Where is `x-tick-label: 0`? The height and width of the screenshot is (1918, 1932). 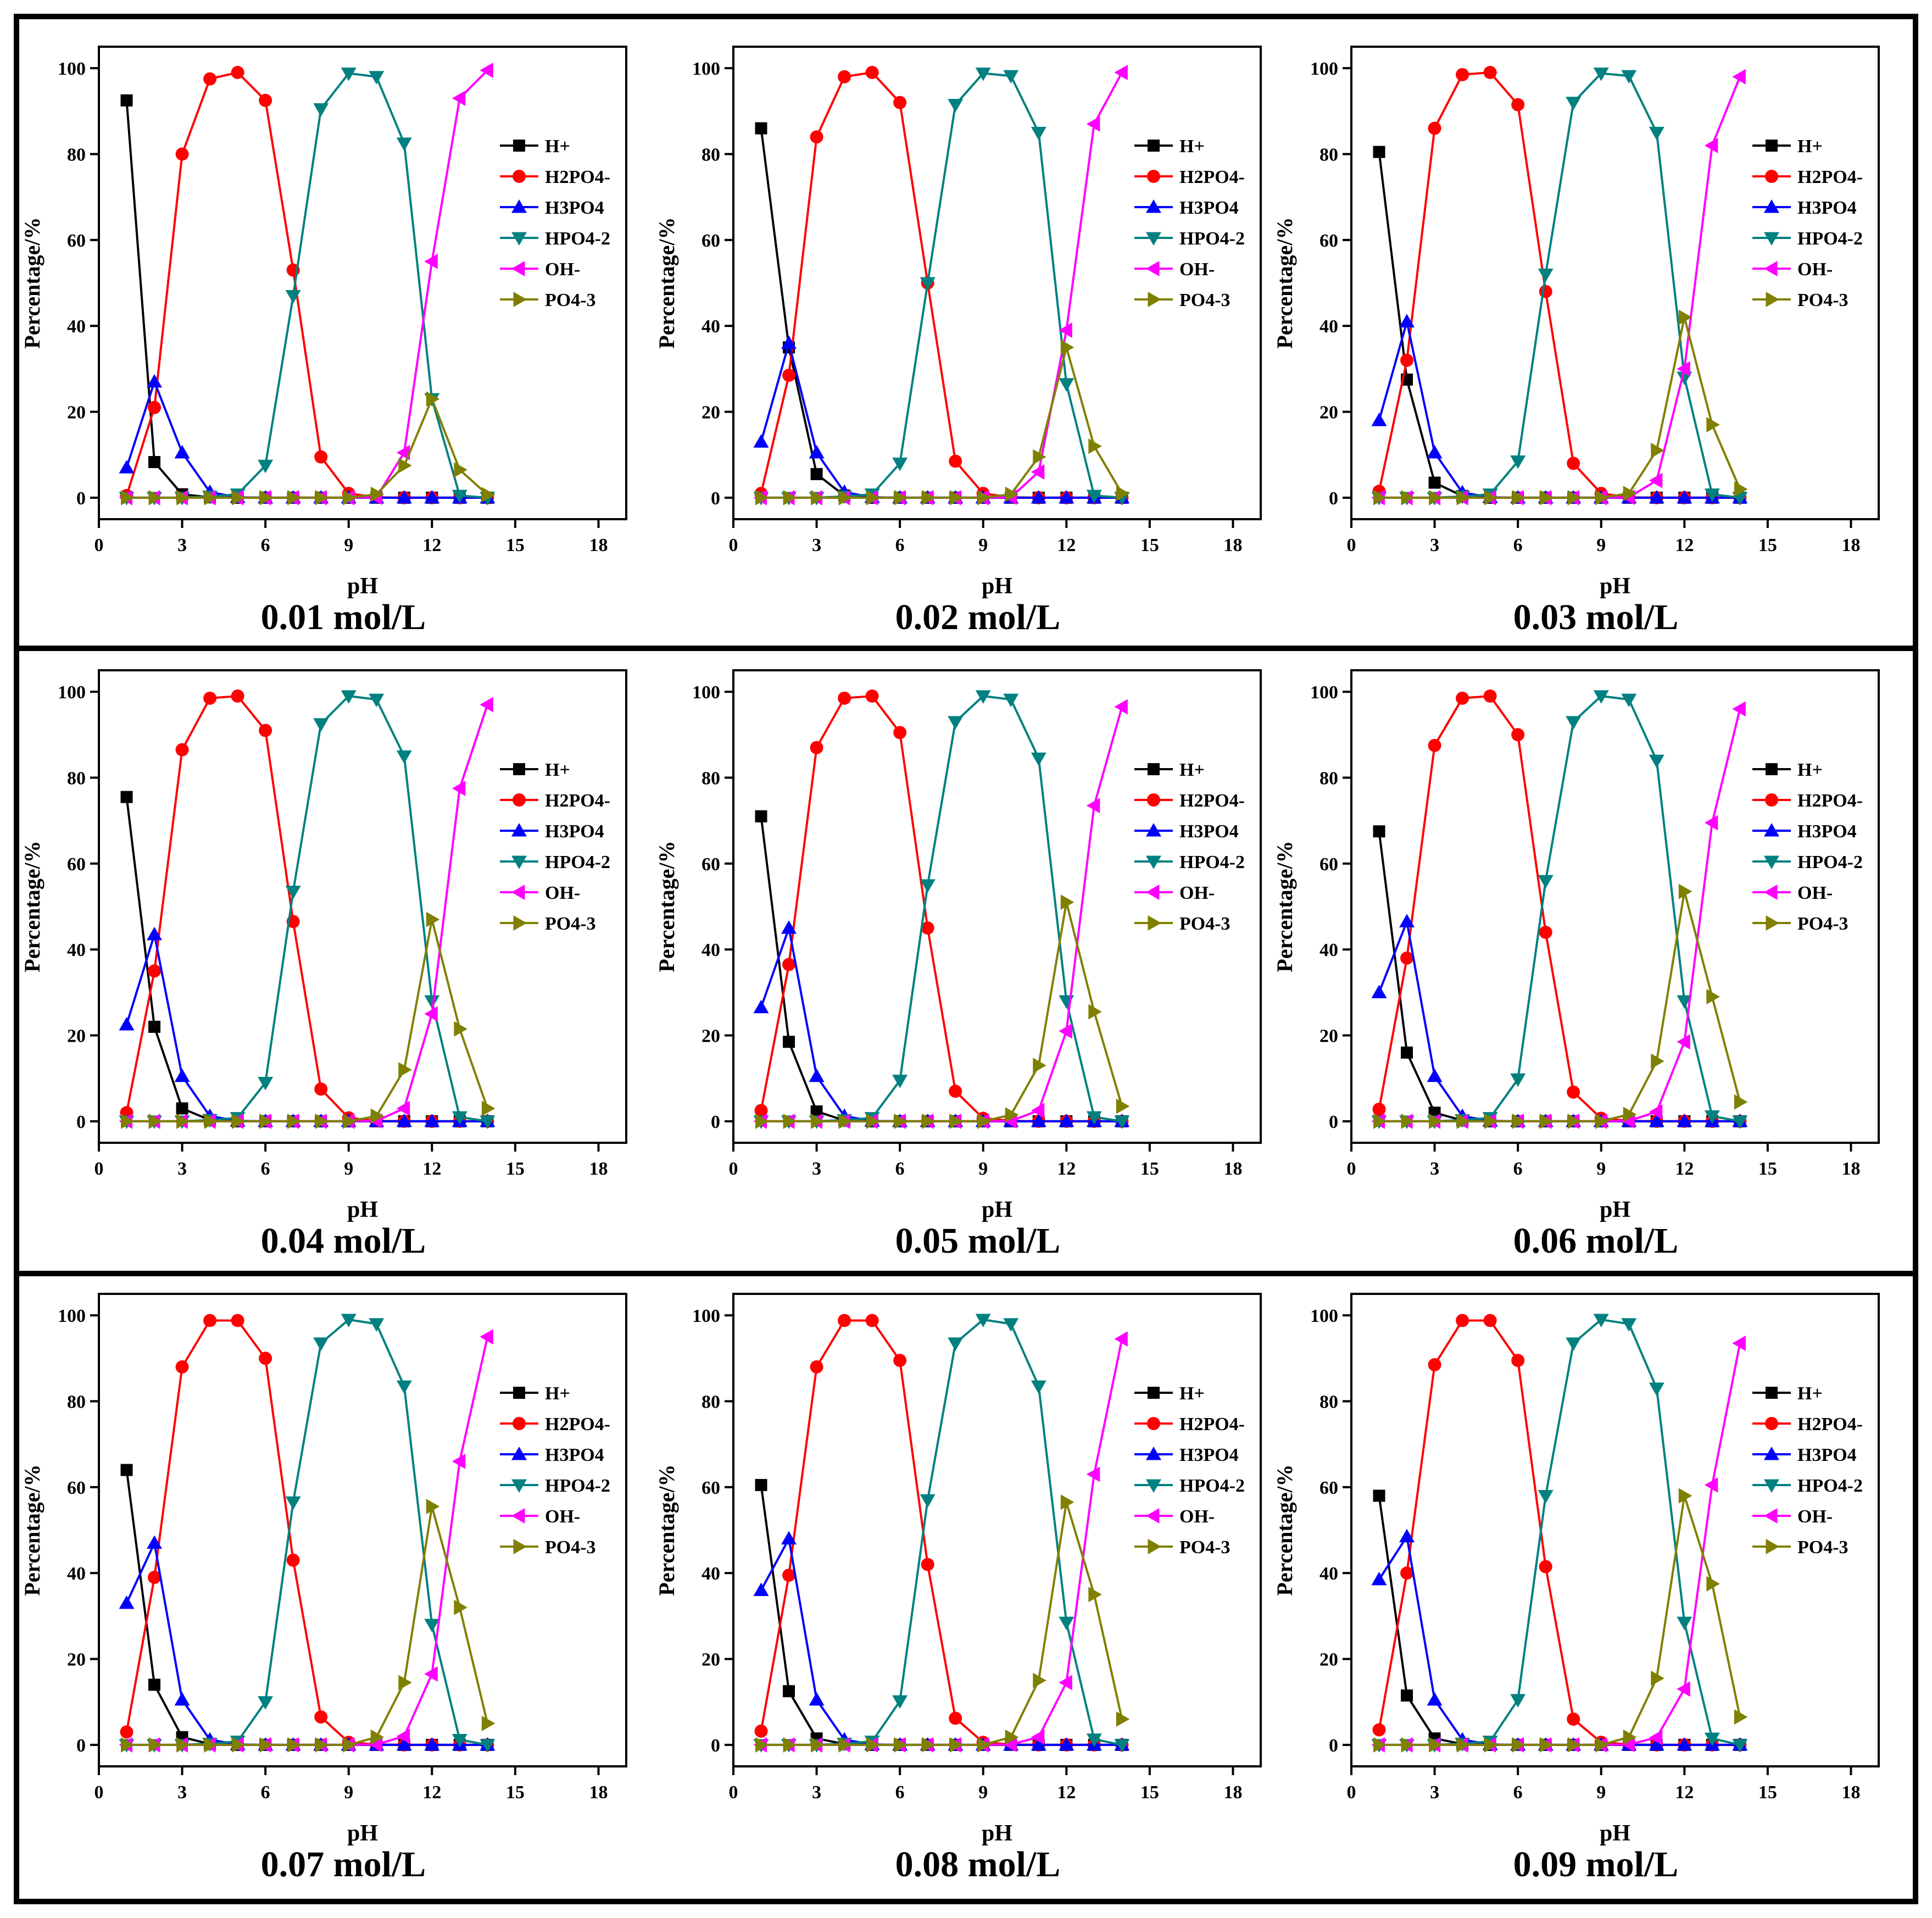
x-tick-label: 0 is located at coordinates (734, 545).